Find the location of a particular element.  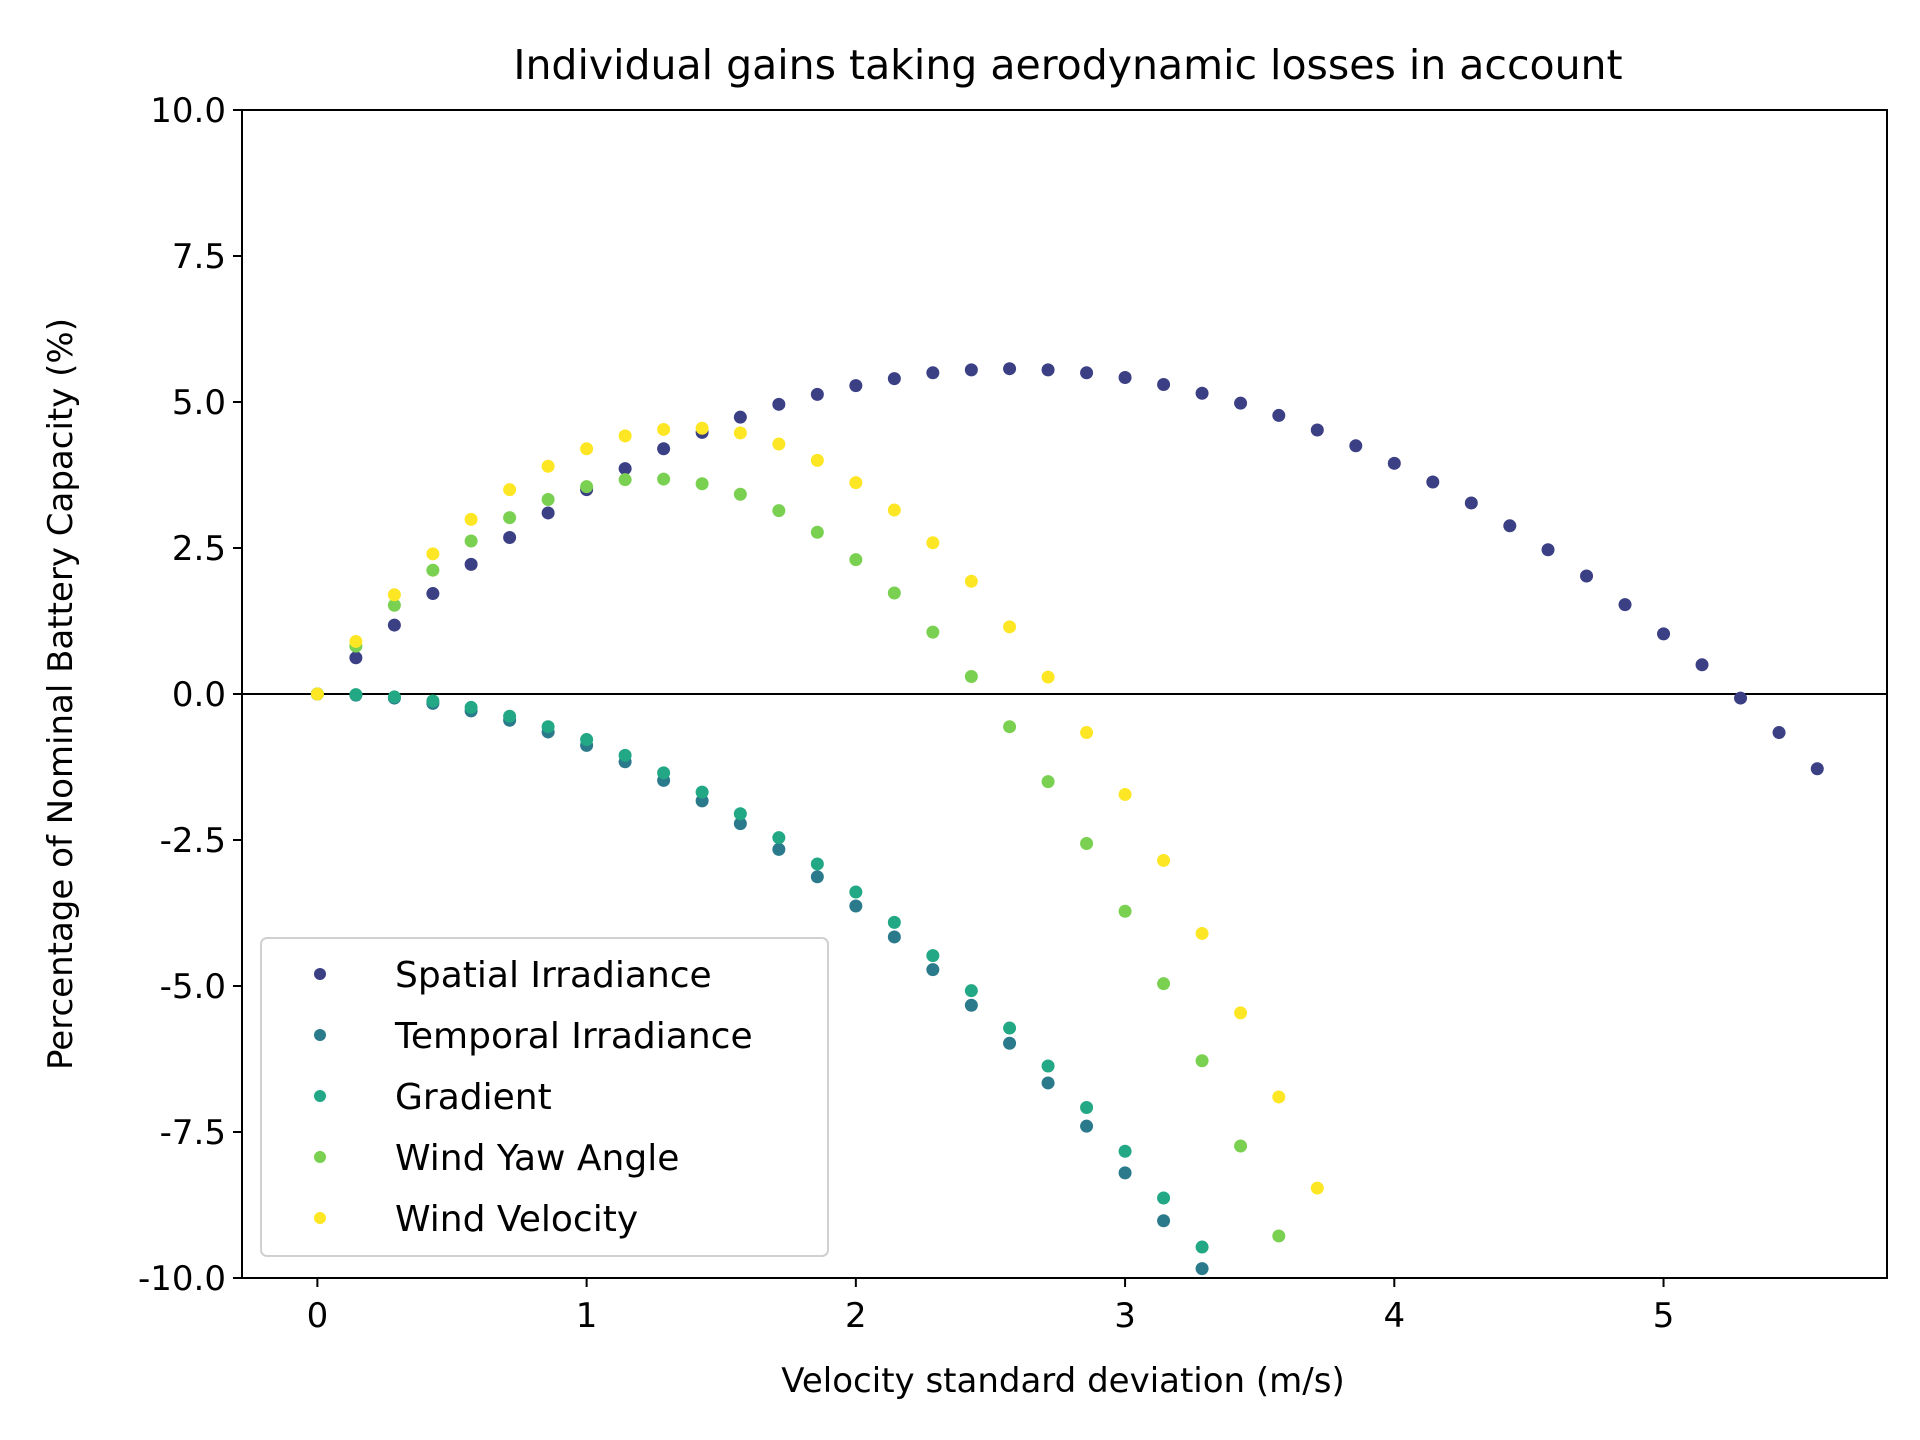

legend-marker-gradient is located at coordinates (320, 1096).